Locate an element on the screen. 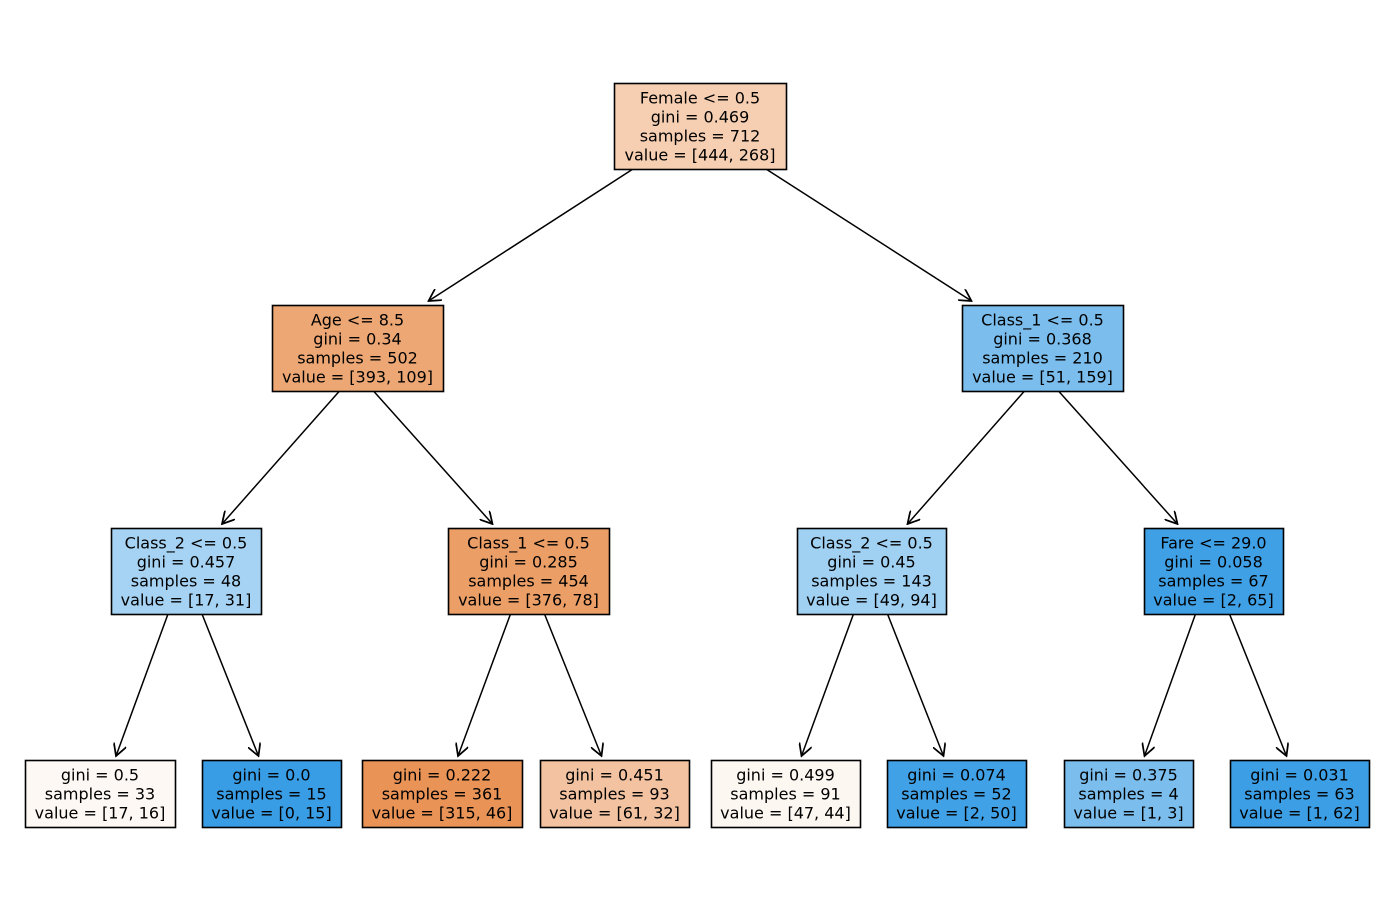 The width and height of the screenshot is (1400, 919). node-text-line: samples = 63 is located at coordinates (1299, 794).